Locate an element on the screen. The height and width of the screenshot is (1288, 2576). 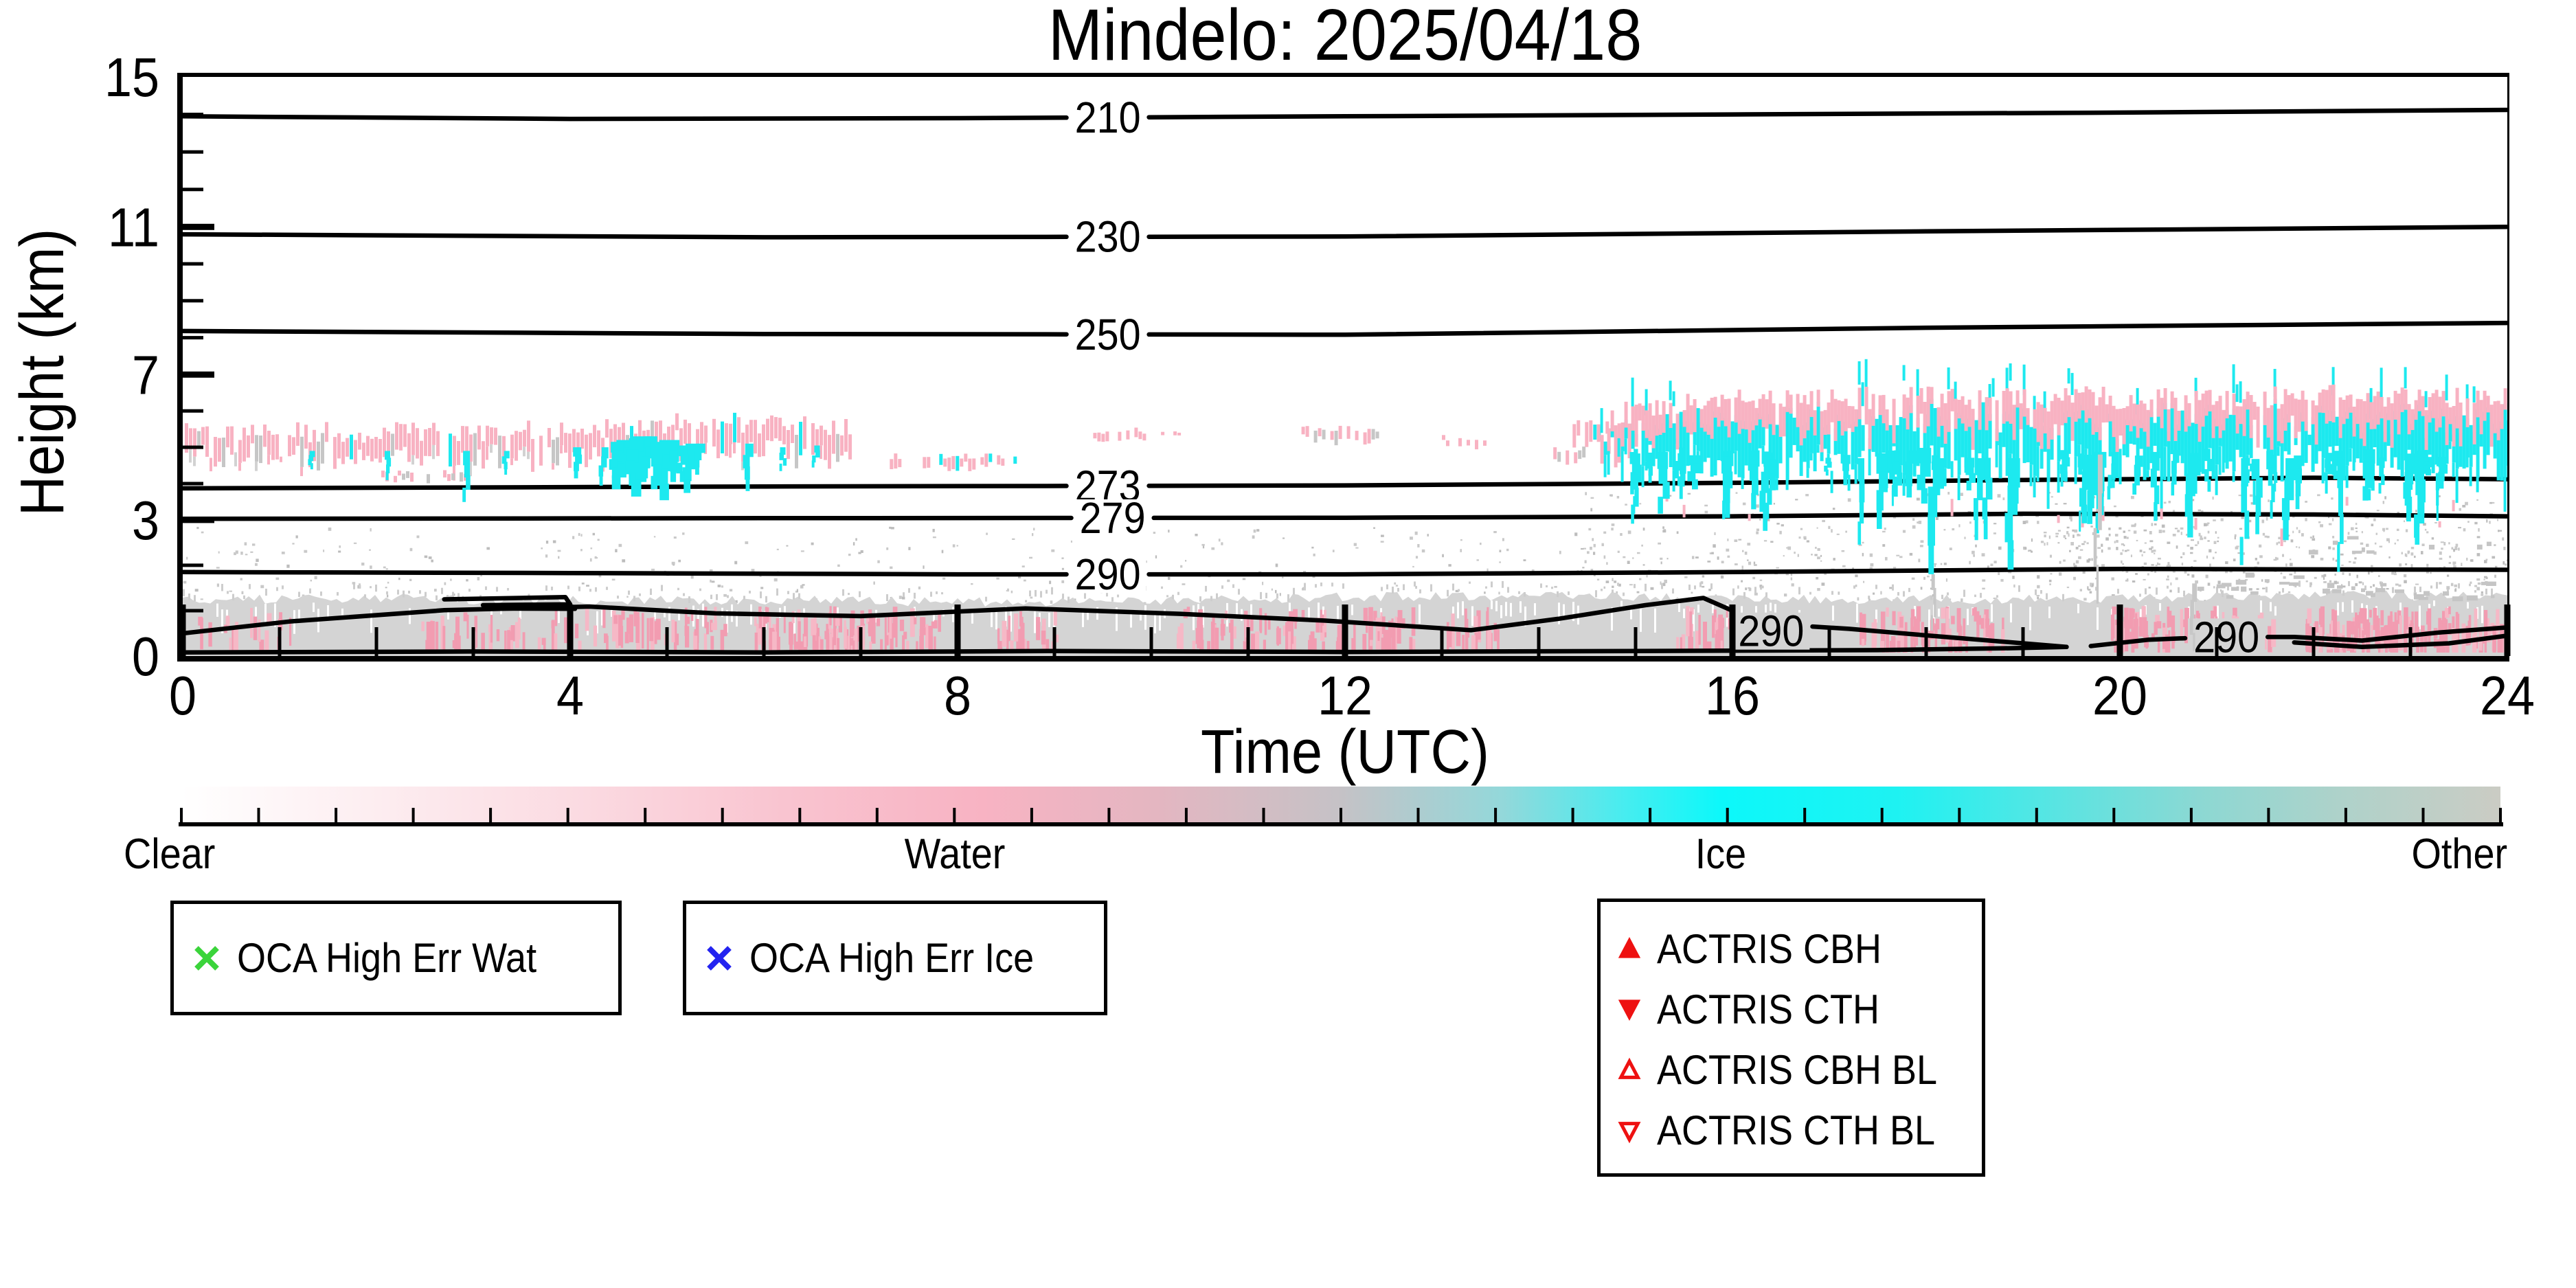
x-tick-label: 4 is located at coordinates (570, 695).